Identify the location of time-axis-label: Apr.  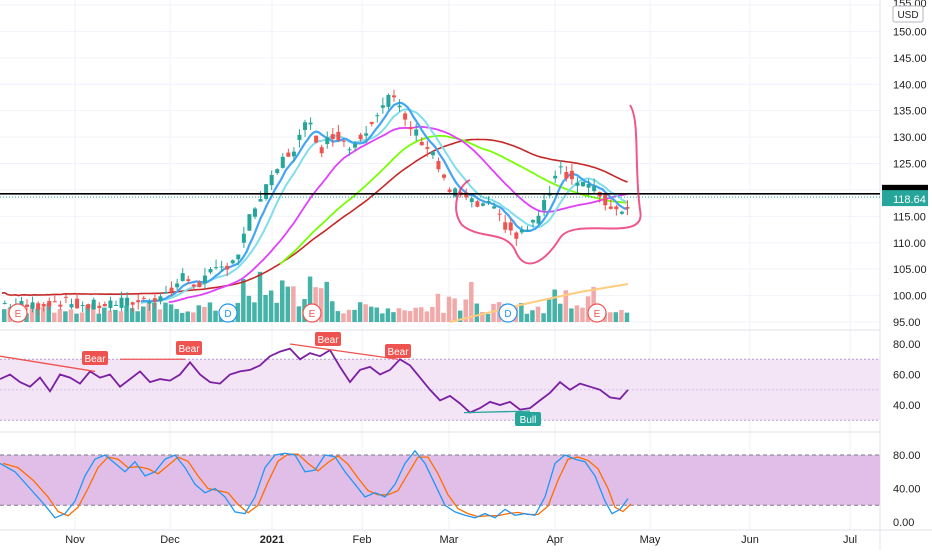
(554, 540).